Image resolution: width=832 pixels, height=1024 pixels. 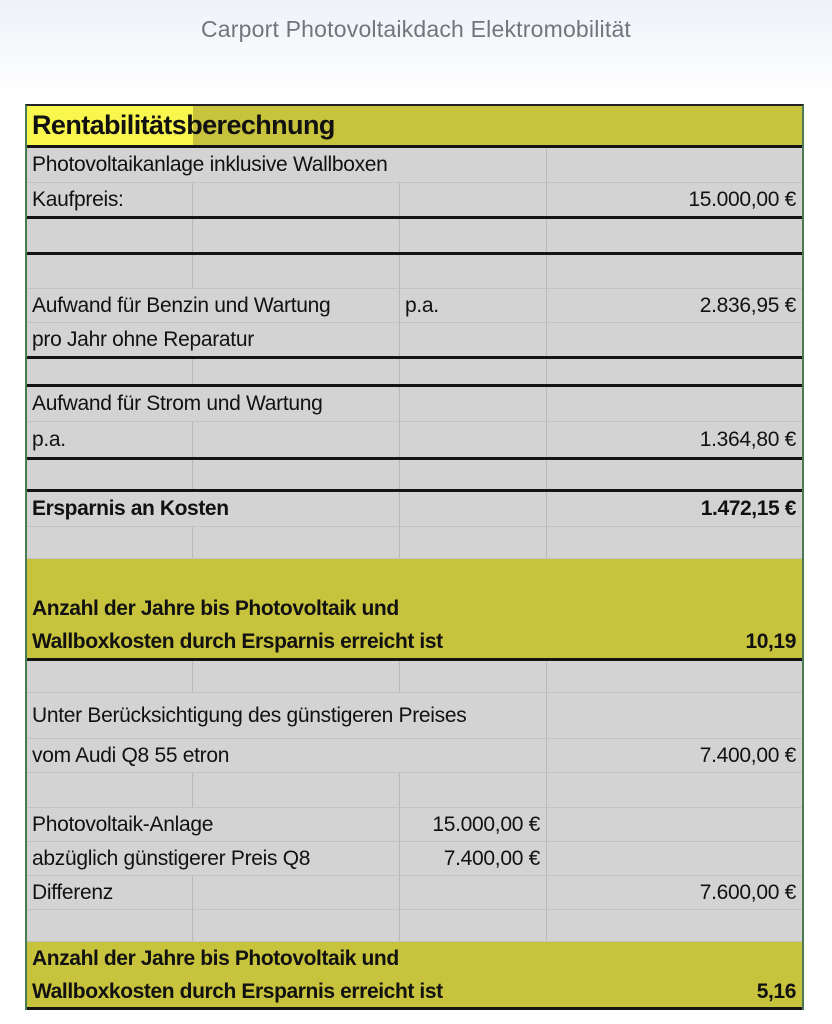 I want to click on table-row: Differenz 7.600,00 €, so click(x=414, y=893).